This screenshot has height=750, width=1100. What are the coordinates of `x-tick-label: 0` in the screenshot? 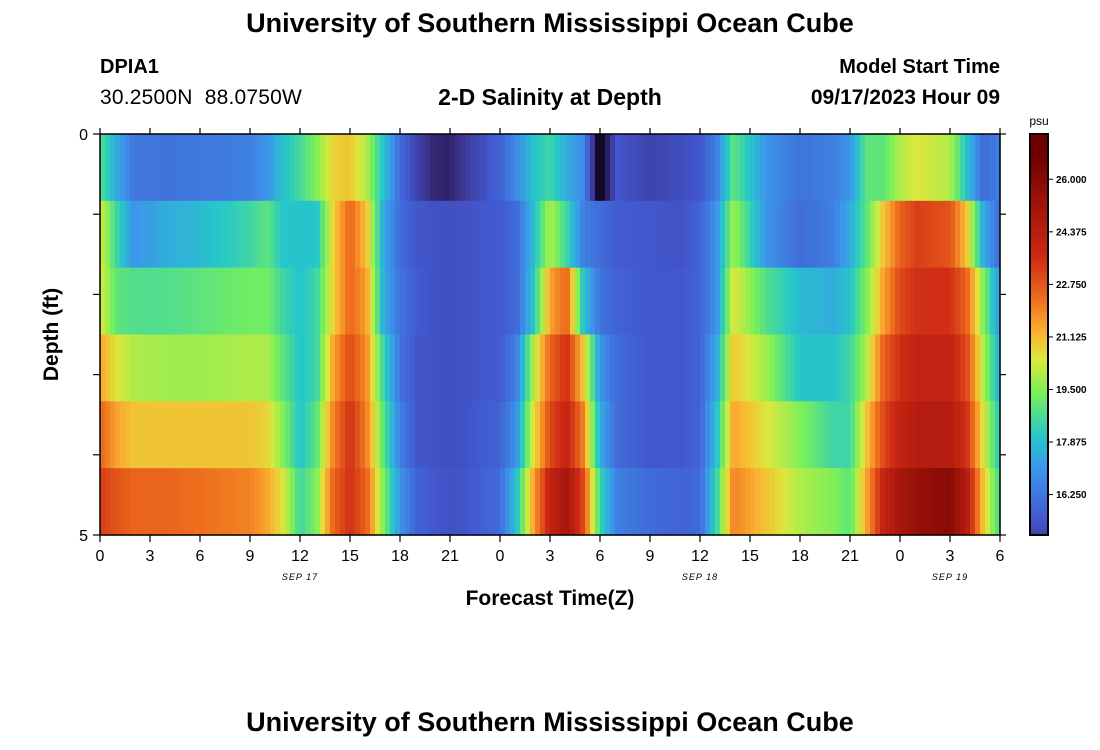 It's located at (900, 556).